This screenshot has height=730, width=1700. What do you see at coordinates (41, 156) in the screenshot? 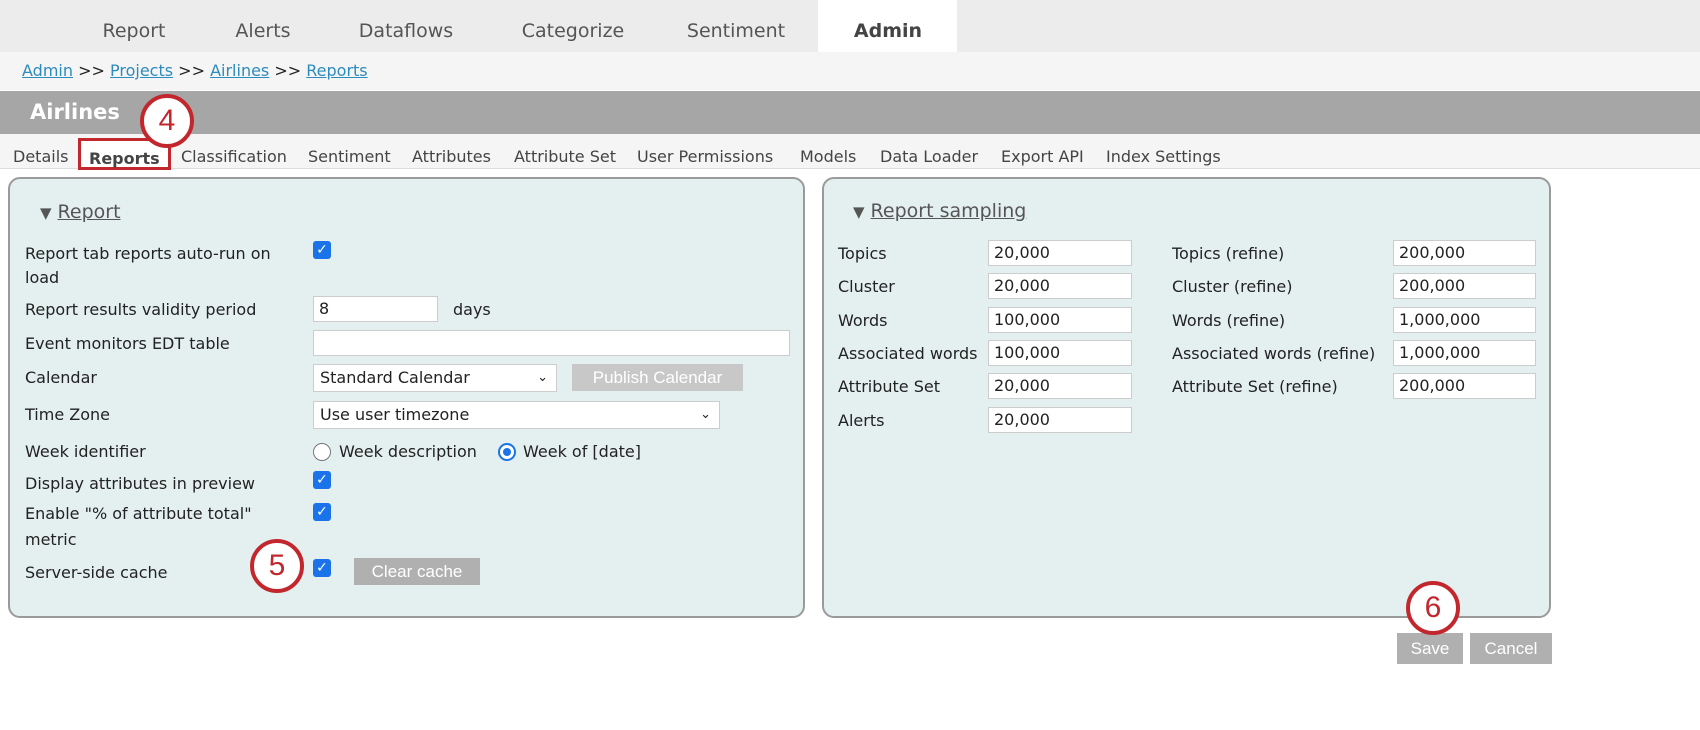
I see `subtab-details: Details` at bounding box center [41, 156].